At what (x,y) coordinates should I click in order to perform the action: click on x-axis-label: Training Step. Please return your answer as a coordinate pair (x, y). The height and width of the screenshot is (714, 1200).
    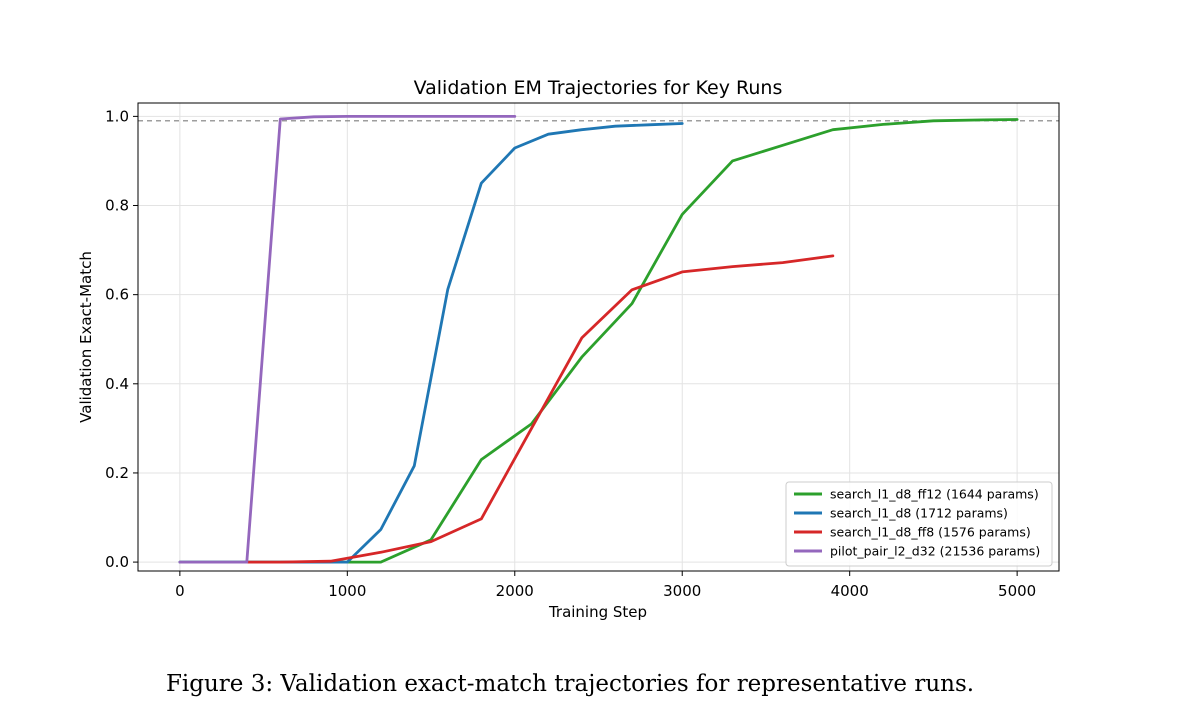
    Looking at the image, I should click on (597, 612).